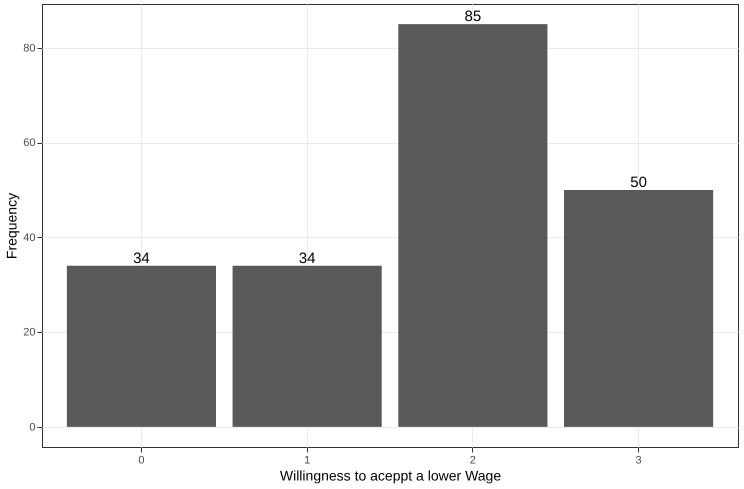 Image resolution: width=744 pixels, height=489 pixels. What do you see at coordinates (638, 182) in the screenshot?
I see `data-label: 50` at bounding box center [638, 182].